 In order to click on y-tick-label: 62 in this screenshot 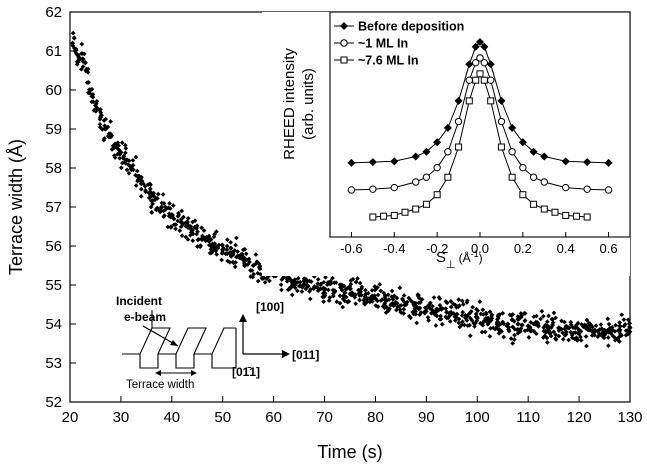, I will do `click(53, 12)`.